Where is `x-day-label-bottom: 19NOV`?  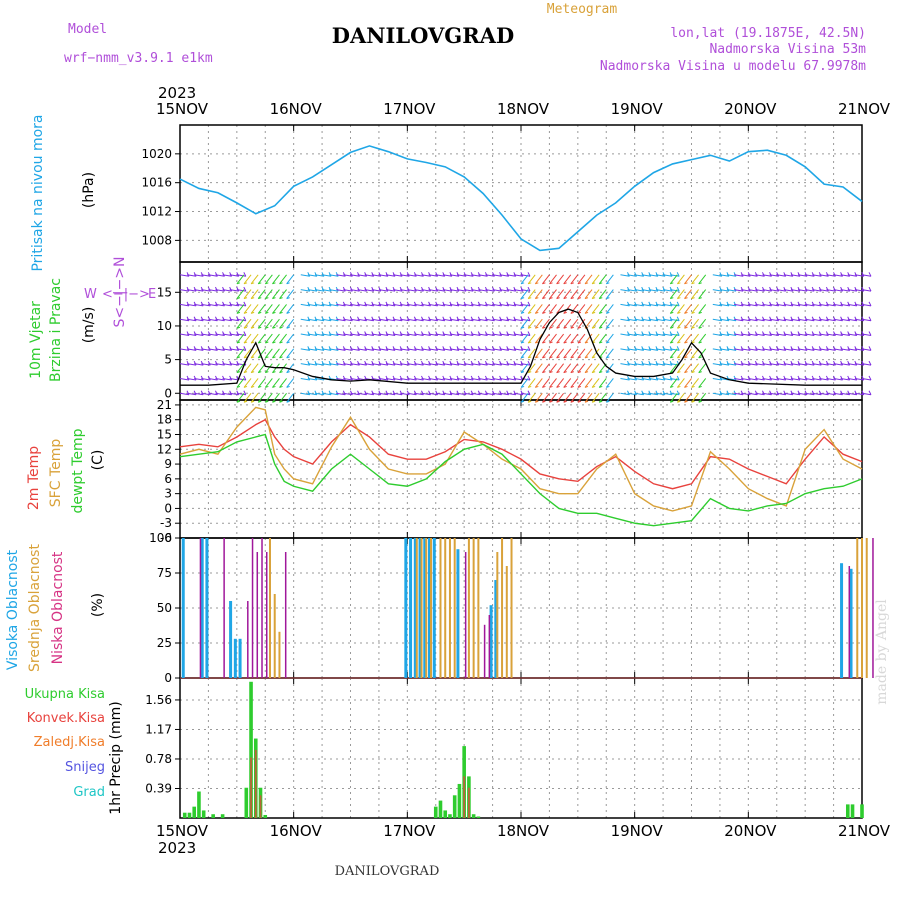
x-day-label-bottom: 19NOV is located at coordinates (637, 831).